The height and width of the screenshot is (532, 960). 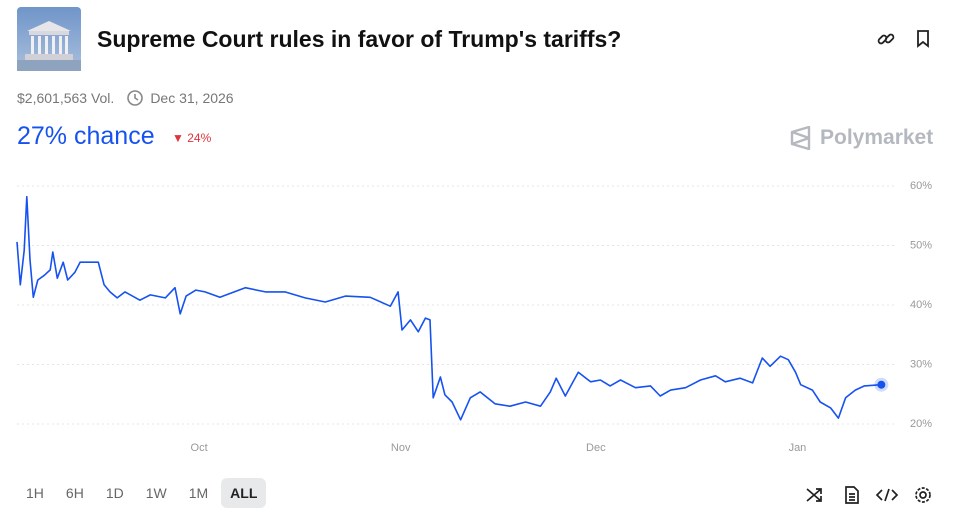 I want to click on x-tick-label: Oct, so click(x=199, y=448).